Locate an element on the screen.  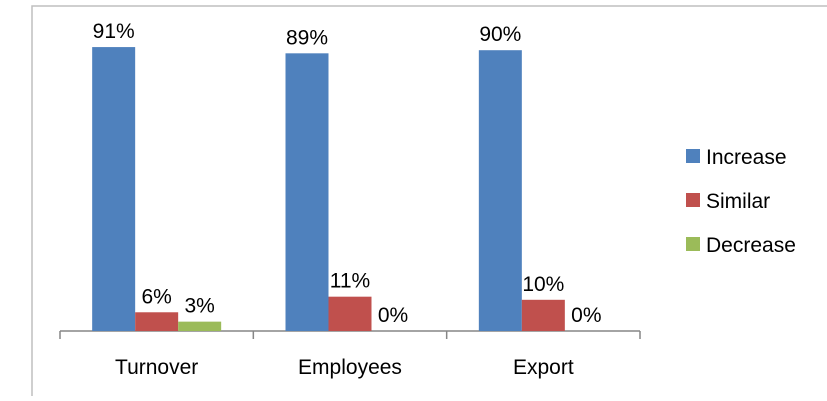
data-label: 3% is located at coordinates (199, 306).